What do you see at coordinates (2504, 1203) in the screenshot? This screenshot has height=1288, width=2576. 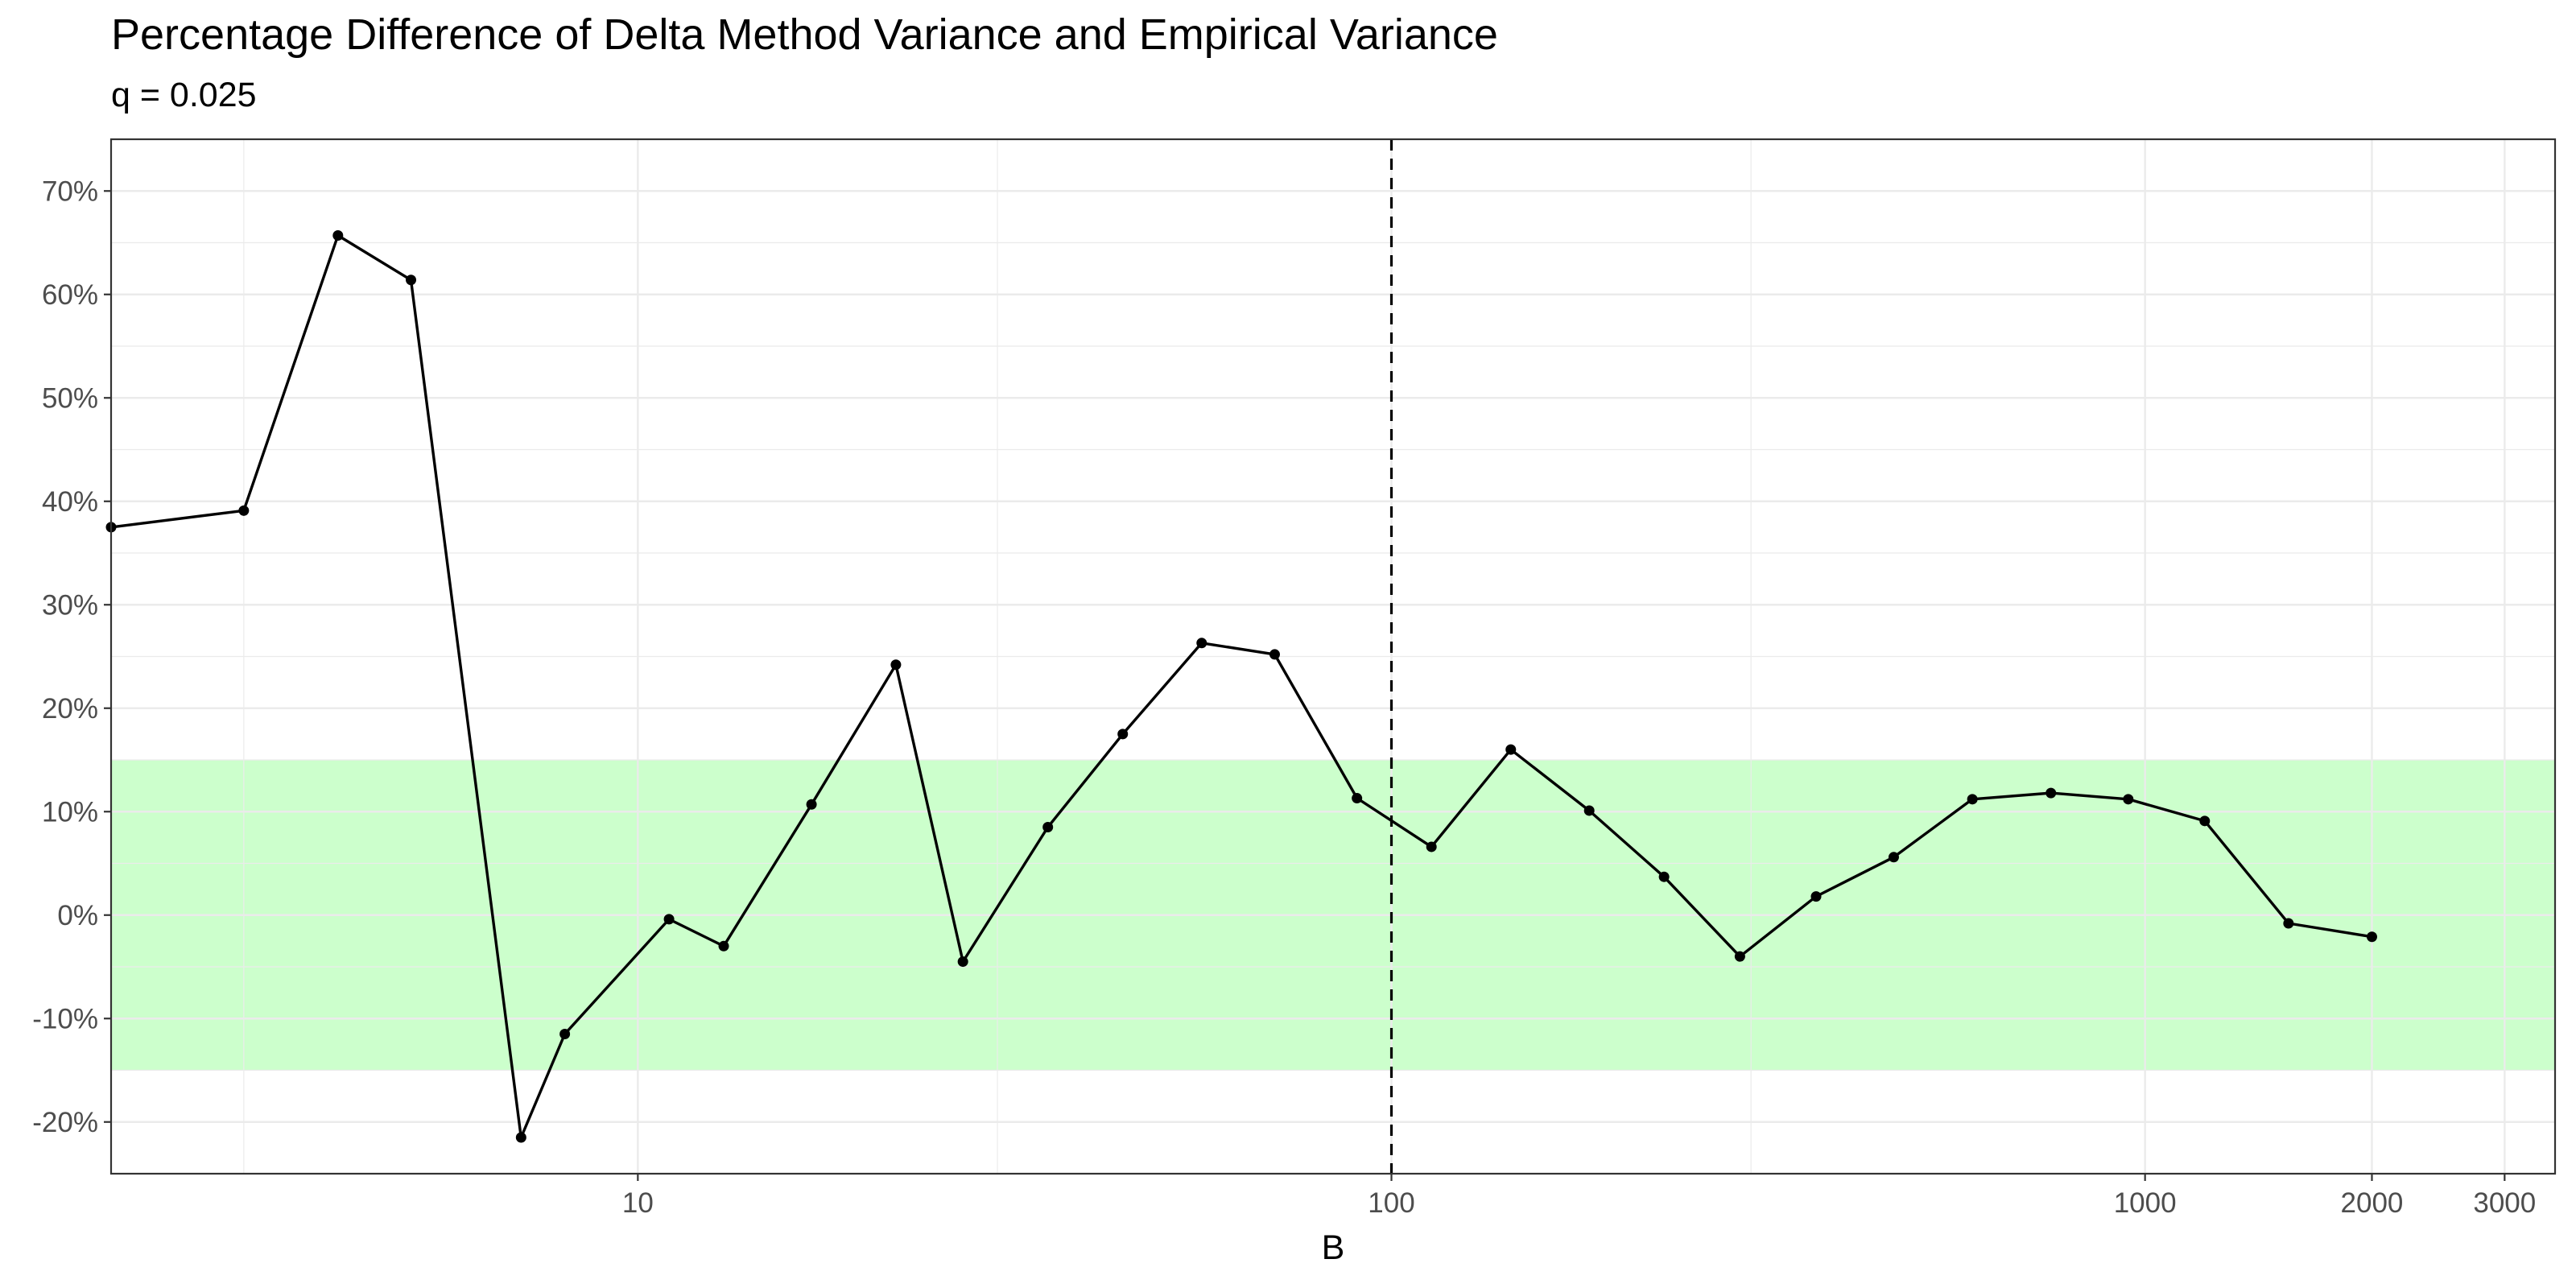 I see `x-tick-label: 3000` at bounding box center [2504, 1203].